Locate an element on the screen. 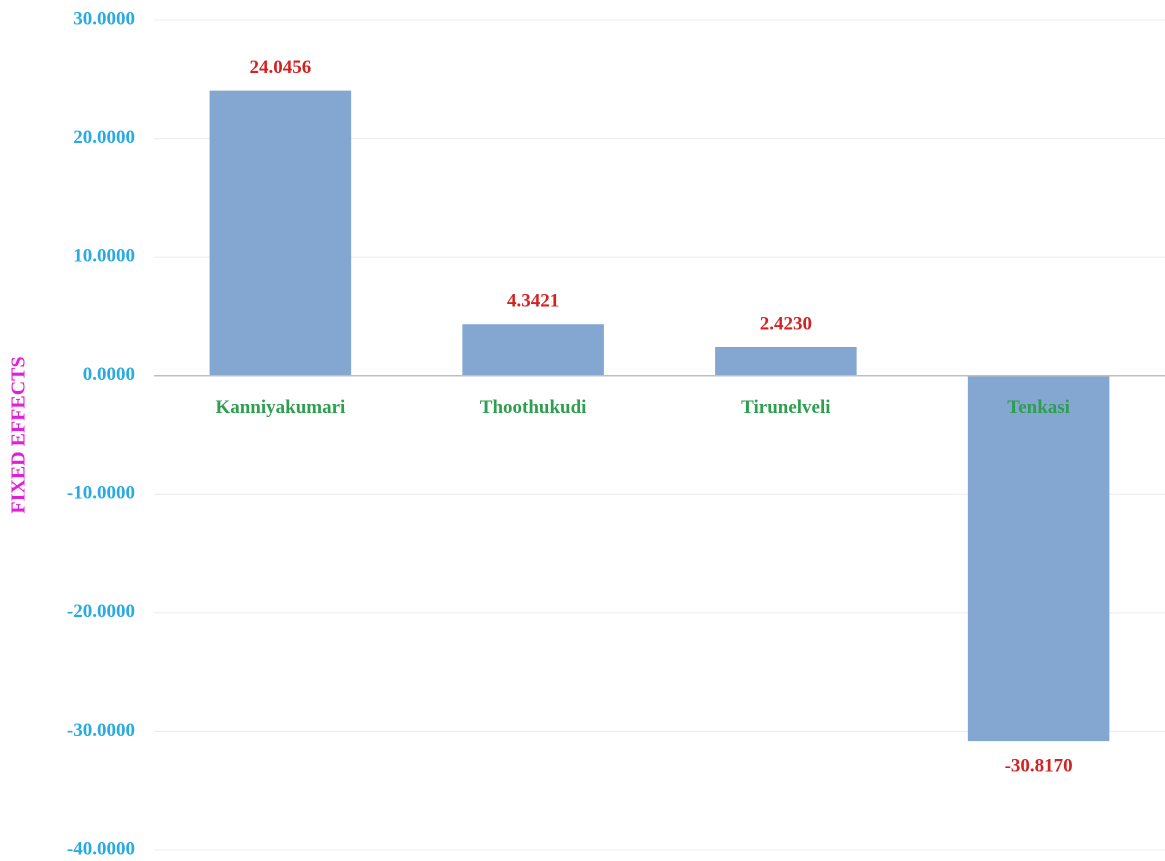 Image resolution: width=1165 pixels, height=861 pixels. data-label: 4.3421 is located at coordinates (533, 301).